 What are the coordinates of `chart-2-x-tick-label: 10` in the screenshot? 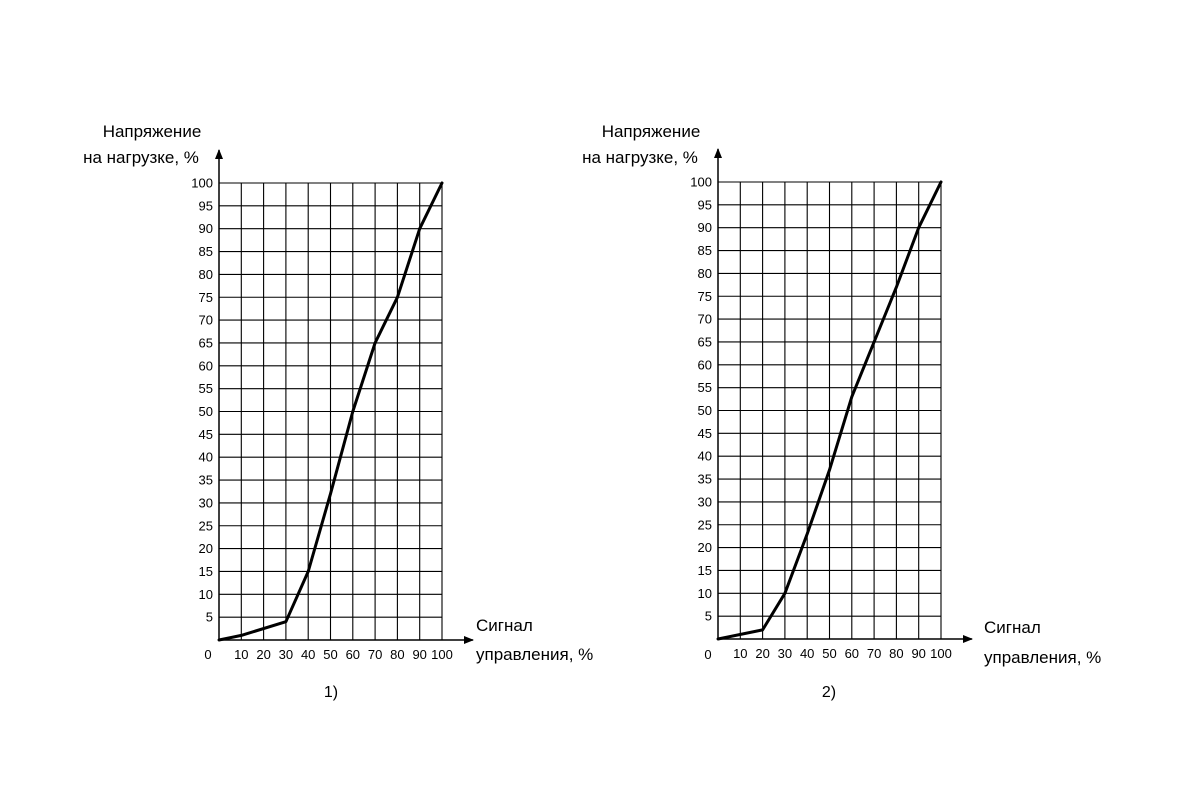 It's located at (740, 653).